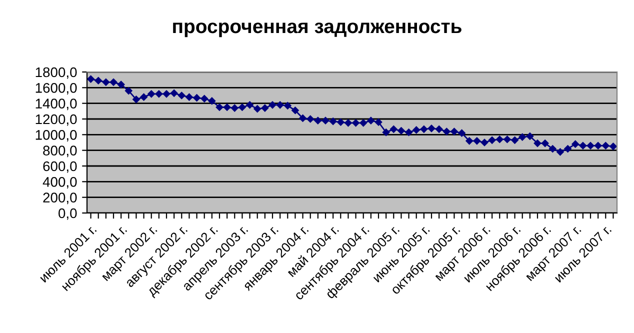 The image size is (634, 333). Describe the element at coordinates (60, 167) in the screenshot. I see `y-tick-label: 600,0` at that location.